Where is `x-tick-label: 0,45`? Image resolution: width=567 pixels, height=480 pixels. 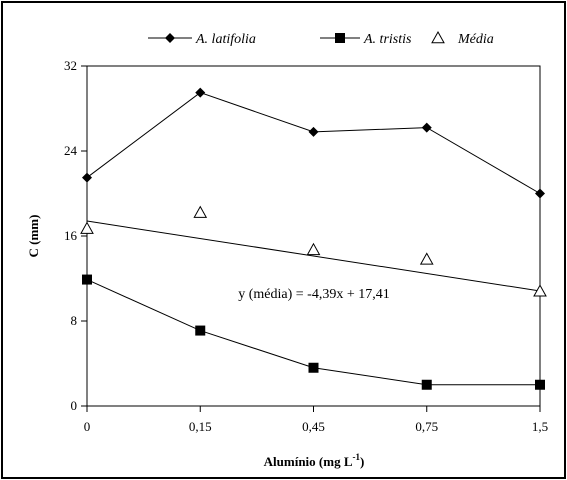
x-tick-label: 0,45 is located at coordinates (313, 426).